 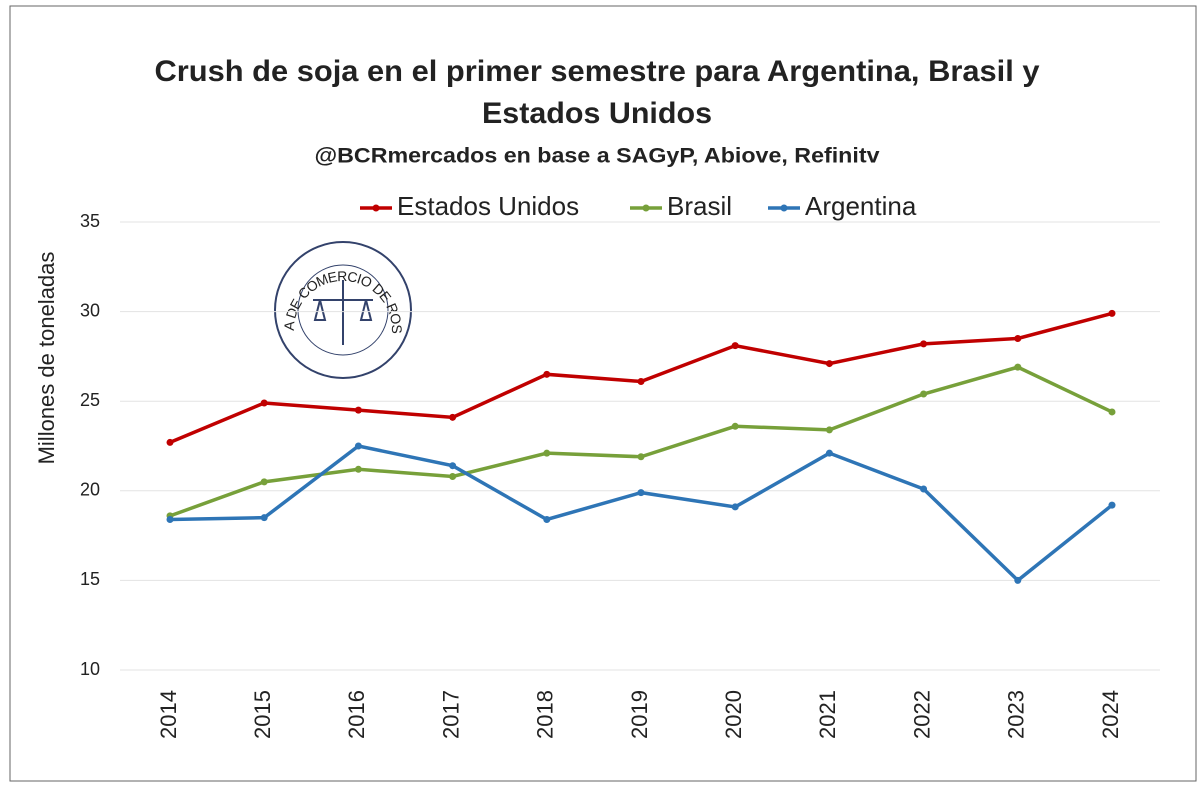 What do you see at coordinates (90, 669) in the screenshot?
I see `y-tick-label: 10` at bounding box center [90, 669].